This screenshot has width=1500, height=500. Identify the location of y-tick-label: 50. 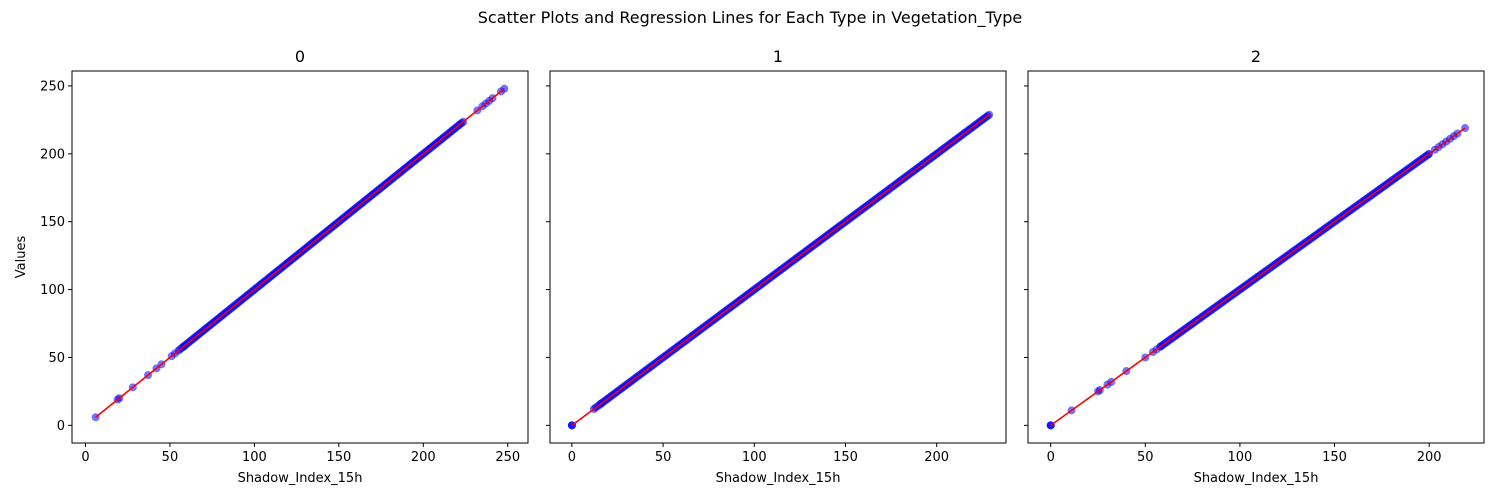
(56, 358).